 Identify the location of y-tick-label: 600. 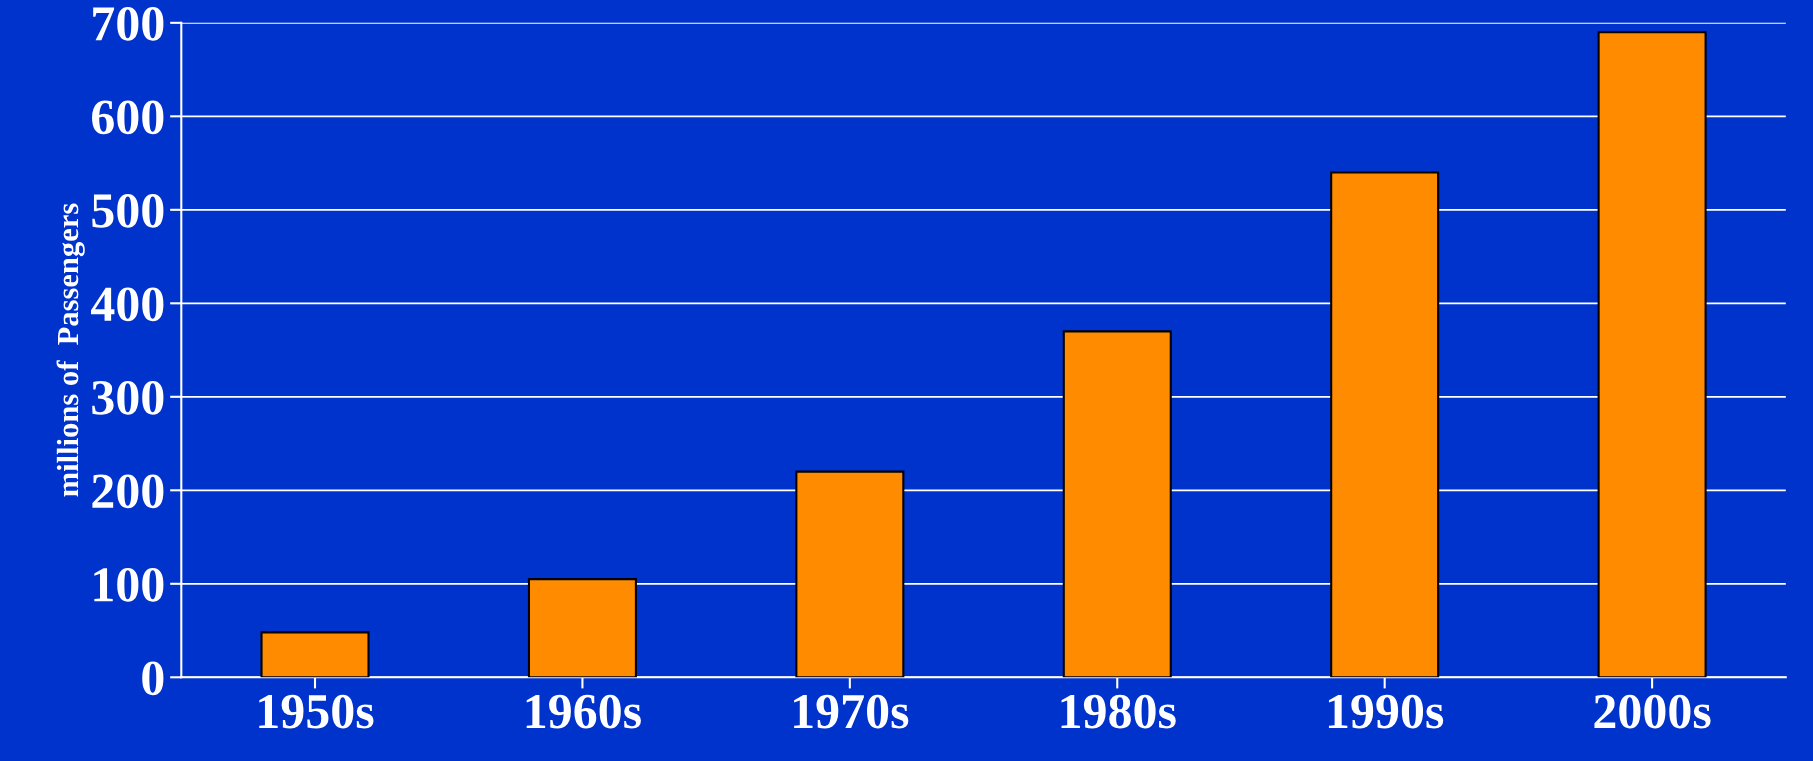
(128, 117).